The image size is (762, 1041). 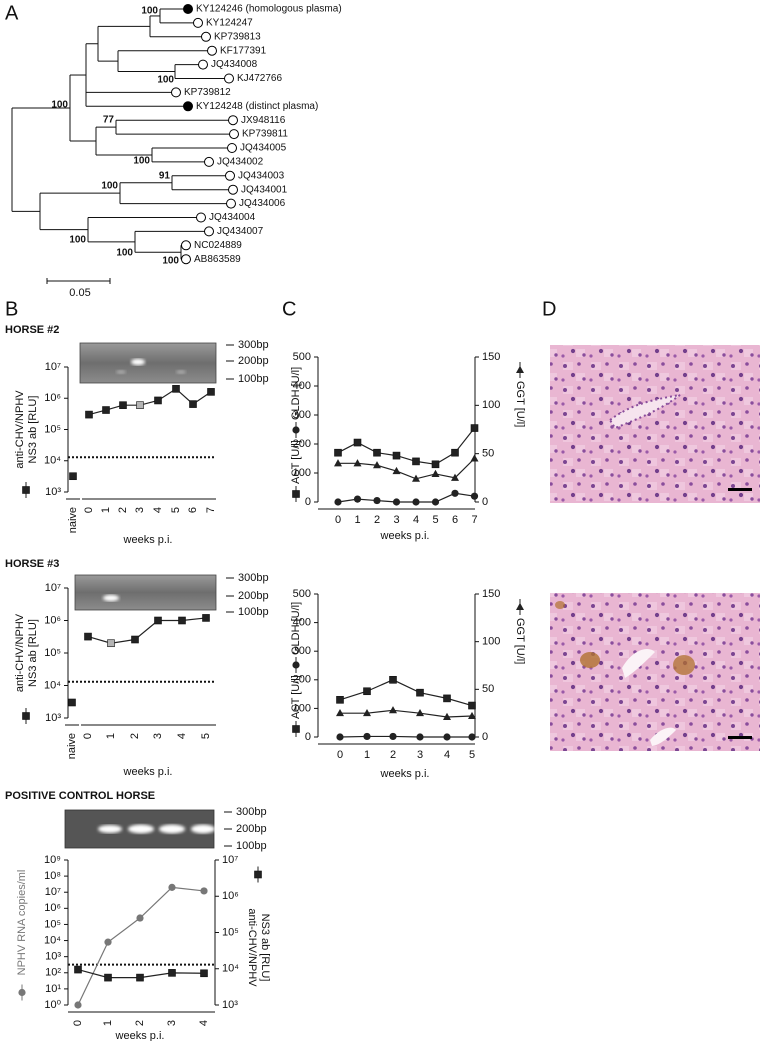 I want to click on y2-axis-label: anti-CHV/NPHV, so click(x=252, y=947).